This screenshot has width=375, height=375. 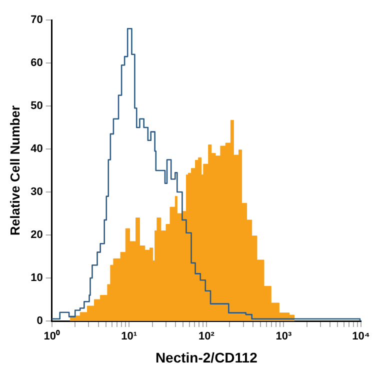 What do you see at coordinates (14, 170) in the screenshot?
I see `y-axis-title: Relative Cell Number` at bounding box center [14, 170].